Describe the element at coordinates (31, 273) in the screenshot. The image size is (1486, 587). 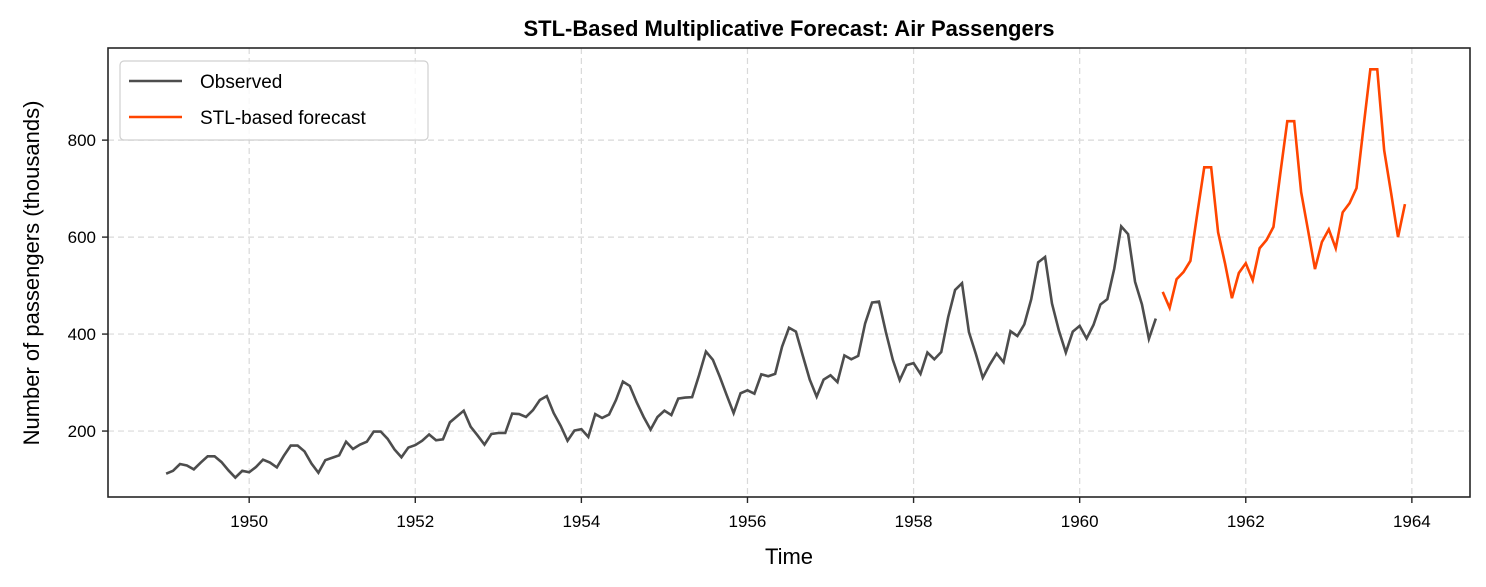
I see `y-axis-label: Number of passengers (thousands)` at that location.